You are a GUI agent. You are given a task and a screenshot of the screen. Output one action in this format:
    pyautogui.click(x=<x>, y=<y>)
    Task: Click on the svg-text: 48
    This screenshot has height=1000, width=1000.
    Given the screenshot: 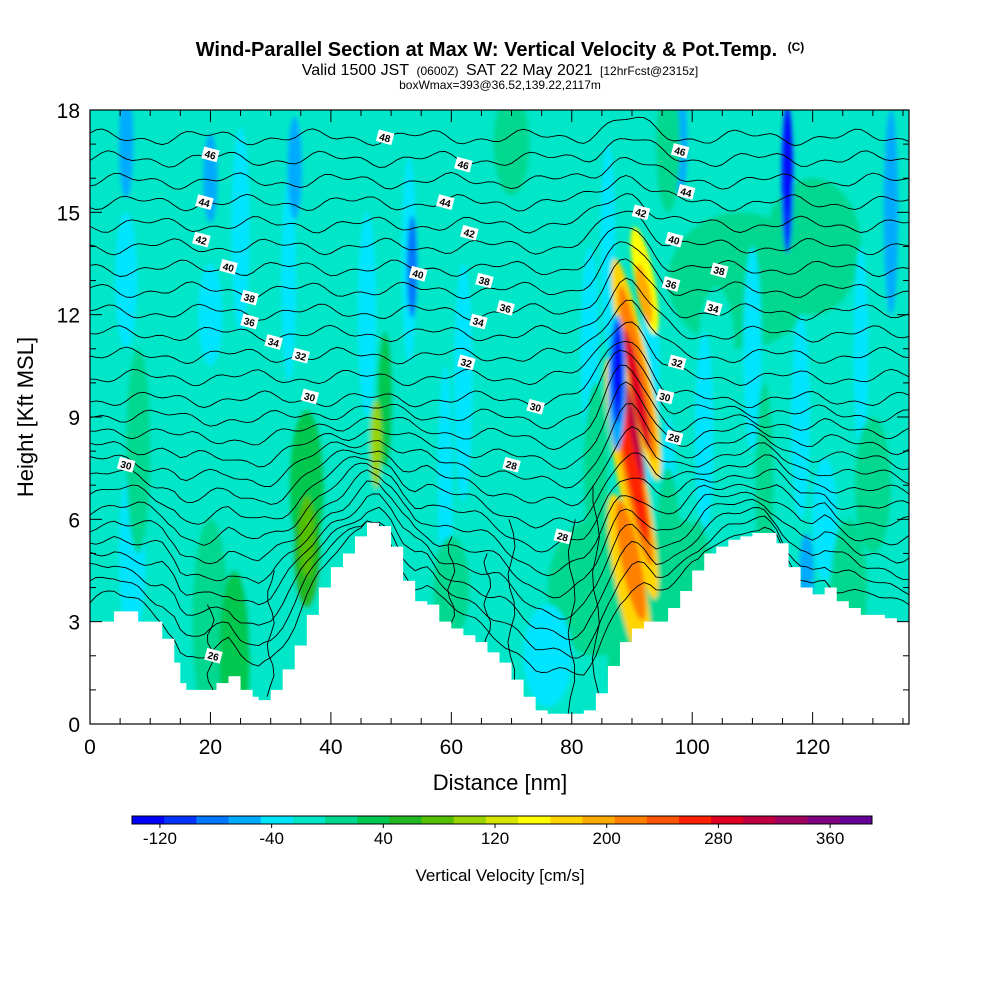 What is the action you would take?
    pyautogui.click(x=385, y=139)
    